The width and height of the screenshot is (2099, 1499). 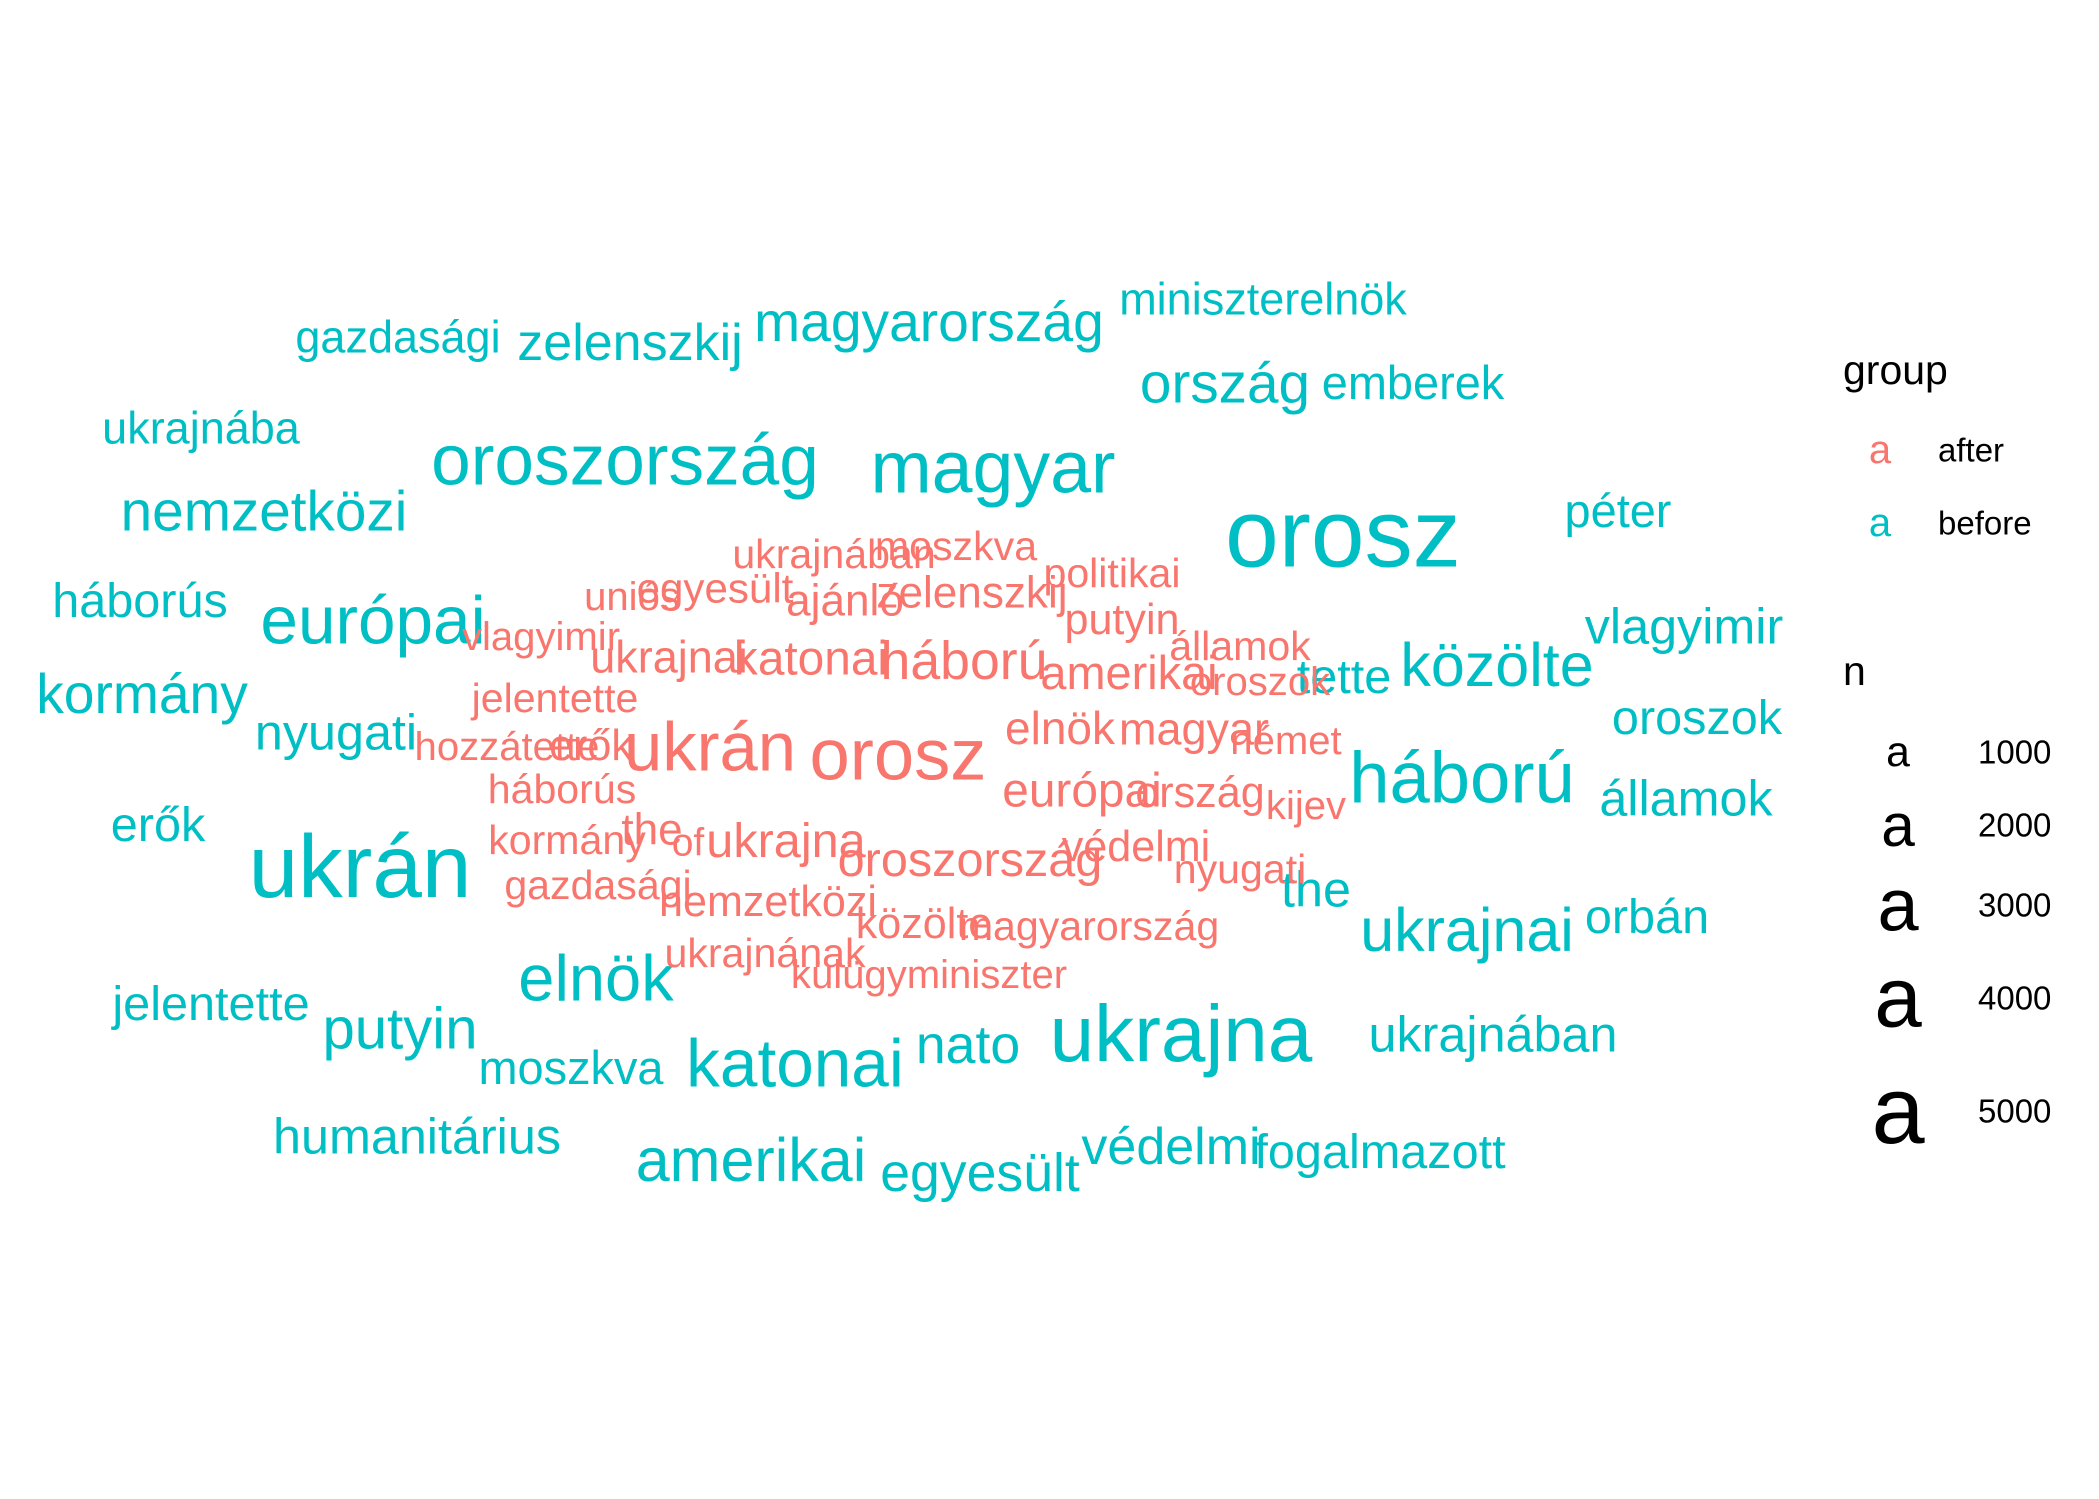 I want to click on word-before-fogalmazott: fogalmazott, so click(x=1380, y=1152).